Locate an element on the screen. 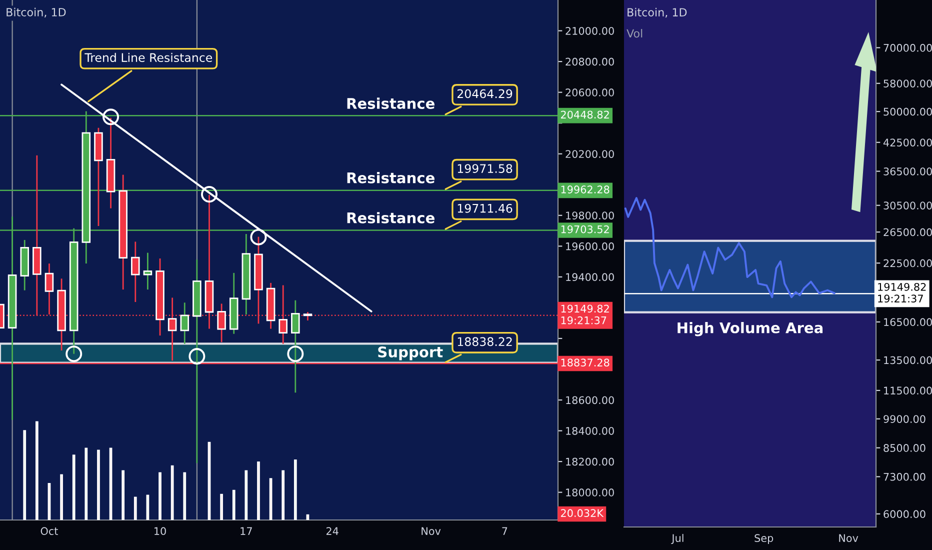  annotation: 19971.58 is located at coordinates (485, 169).